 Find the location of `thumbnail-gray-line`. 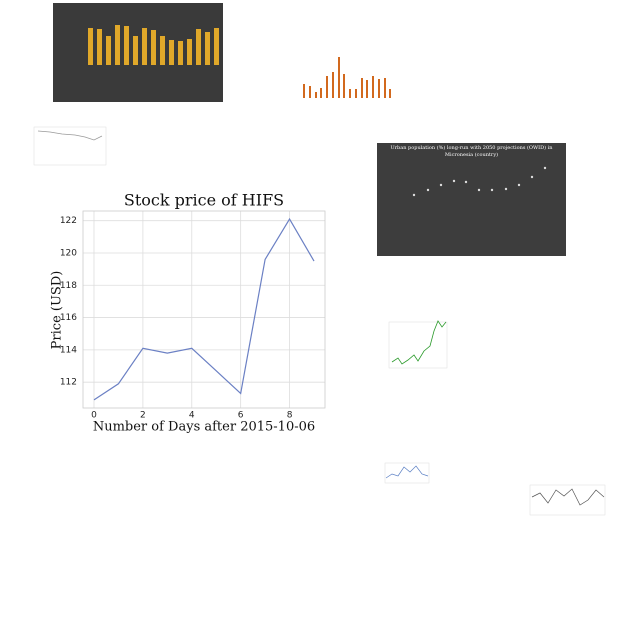

thumbnail-gray-line is located at coordinates (567, 500).